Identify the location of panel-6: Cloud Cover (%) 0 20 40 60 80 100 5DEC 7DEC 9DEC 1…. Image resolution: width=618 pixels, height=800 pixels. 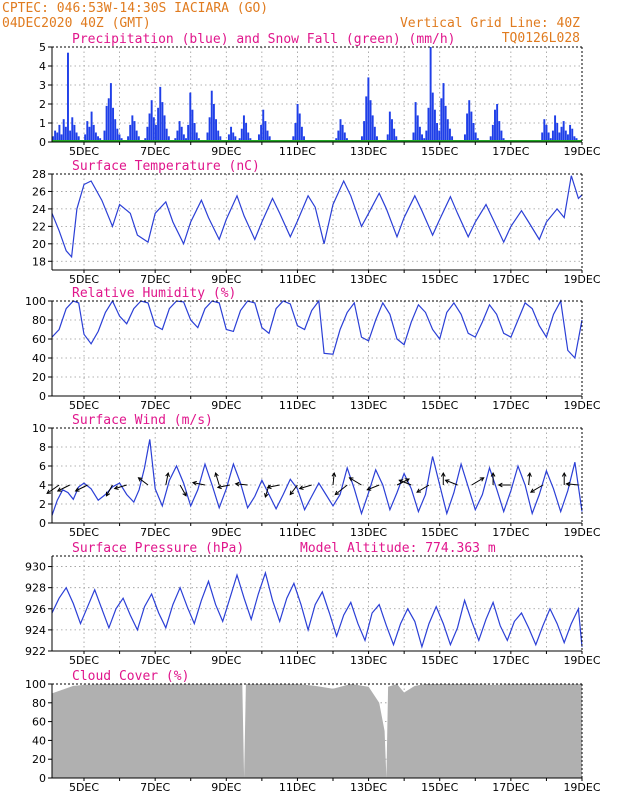
(313, 731).